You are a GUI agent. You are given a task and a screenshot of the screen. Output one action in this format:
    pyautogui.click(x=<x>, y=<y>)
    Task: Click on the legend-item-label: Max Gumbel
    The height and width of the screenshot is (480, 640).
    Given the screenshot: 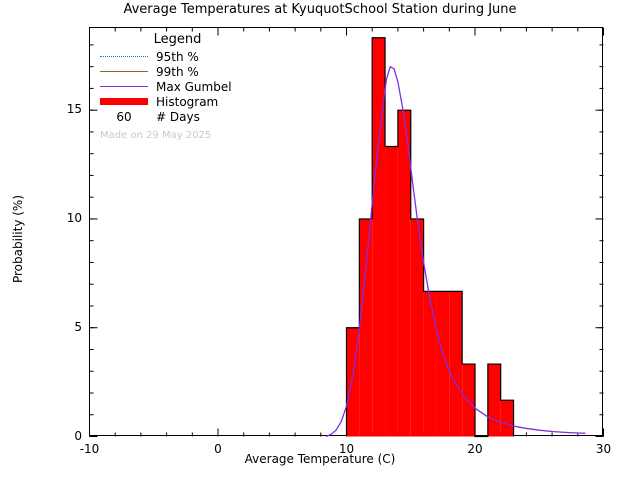 What is the action you would take?
    pyautogui.click(x=194, y=86)
    